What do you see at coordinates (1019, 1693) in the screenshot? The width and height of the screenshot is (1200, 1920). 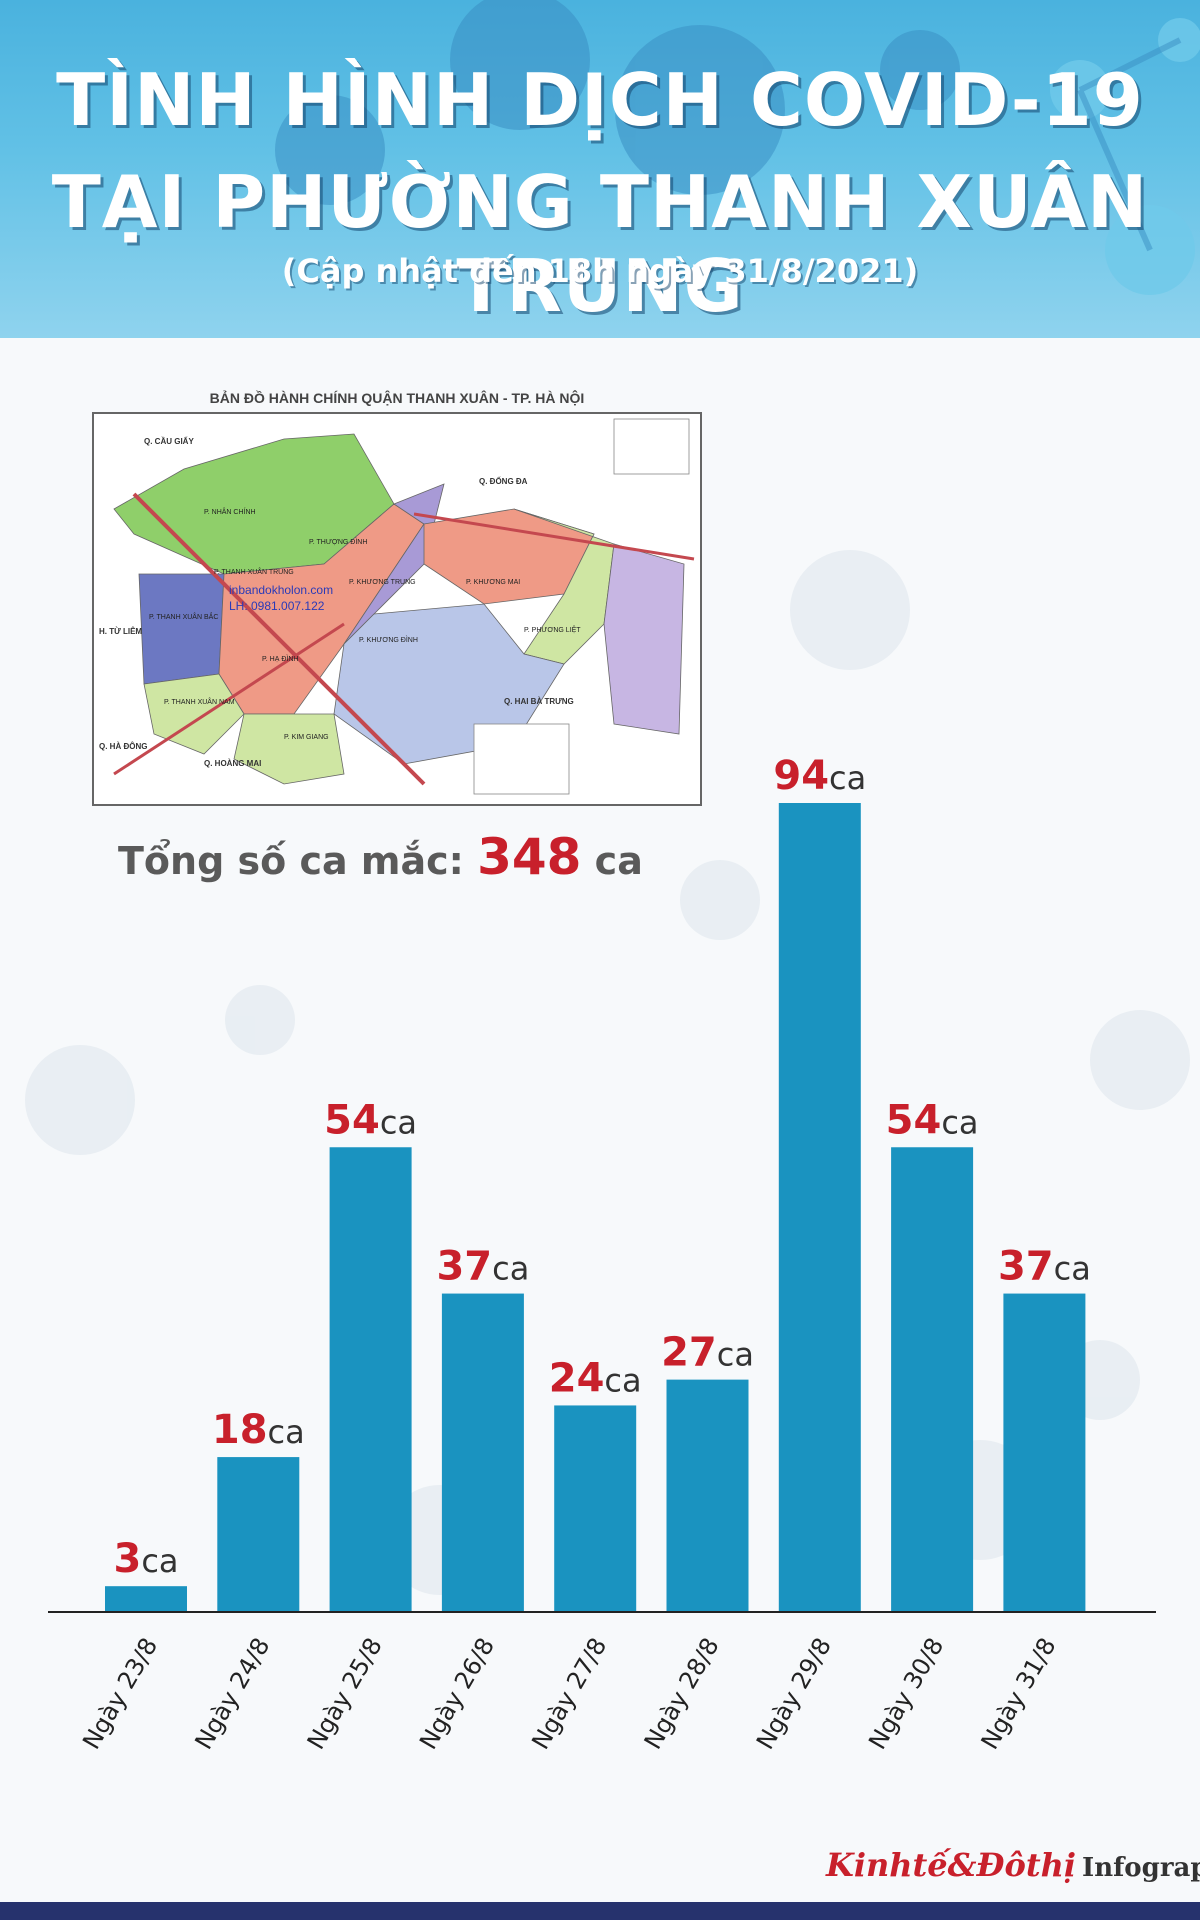 I see `x-tick-label: Ngày 31/8` at bounding box center [1019, 1693].